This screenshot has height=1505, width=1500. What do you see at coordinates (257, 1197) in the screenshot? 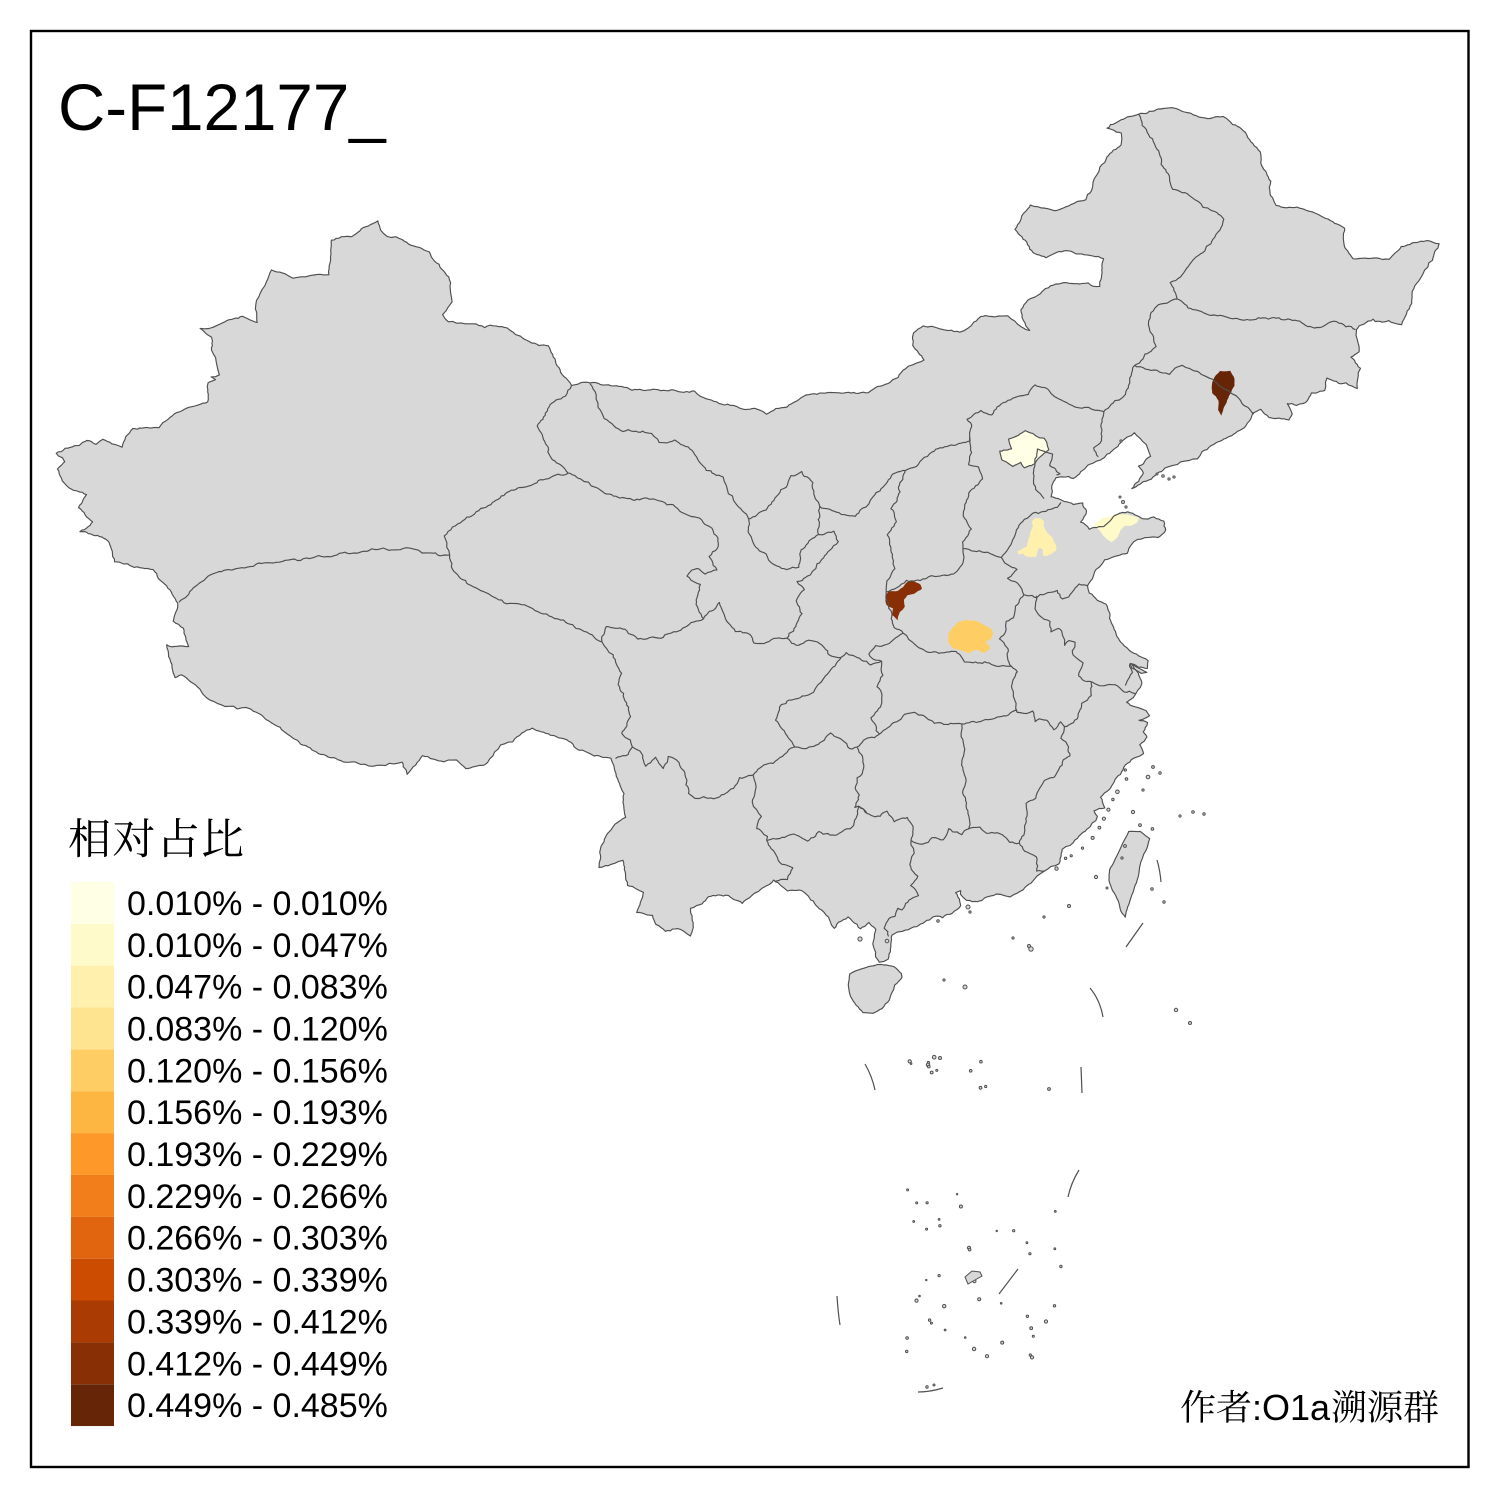
I see `svg-text: 0.229% - 0.266%` at bounding box center [257, 1197].